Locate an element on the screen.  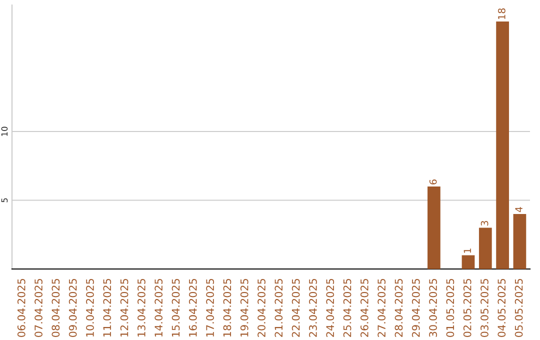
x-tick-label: 07.04.2025 is located at coordinates (38, 307).